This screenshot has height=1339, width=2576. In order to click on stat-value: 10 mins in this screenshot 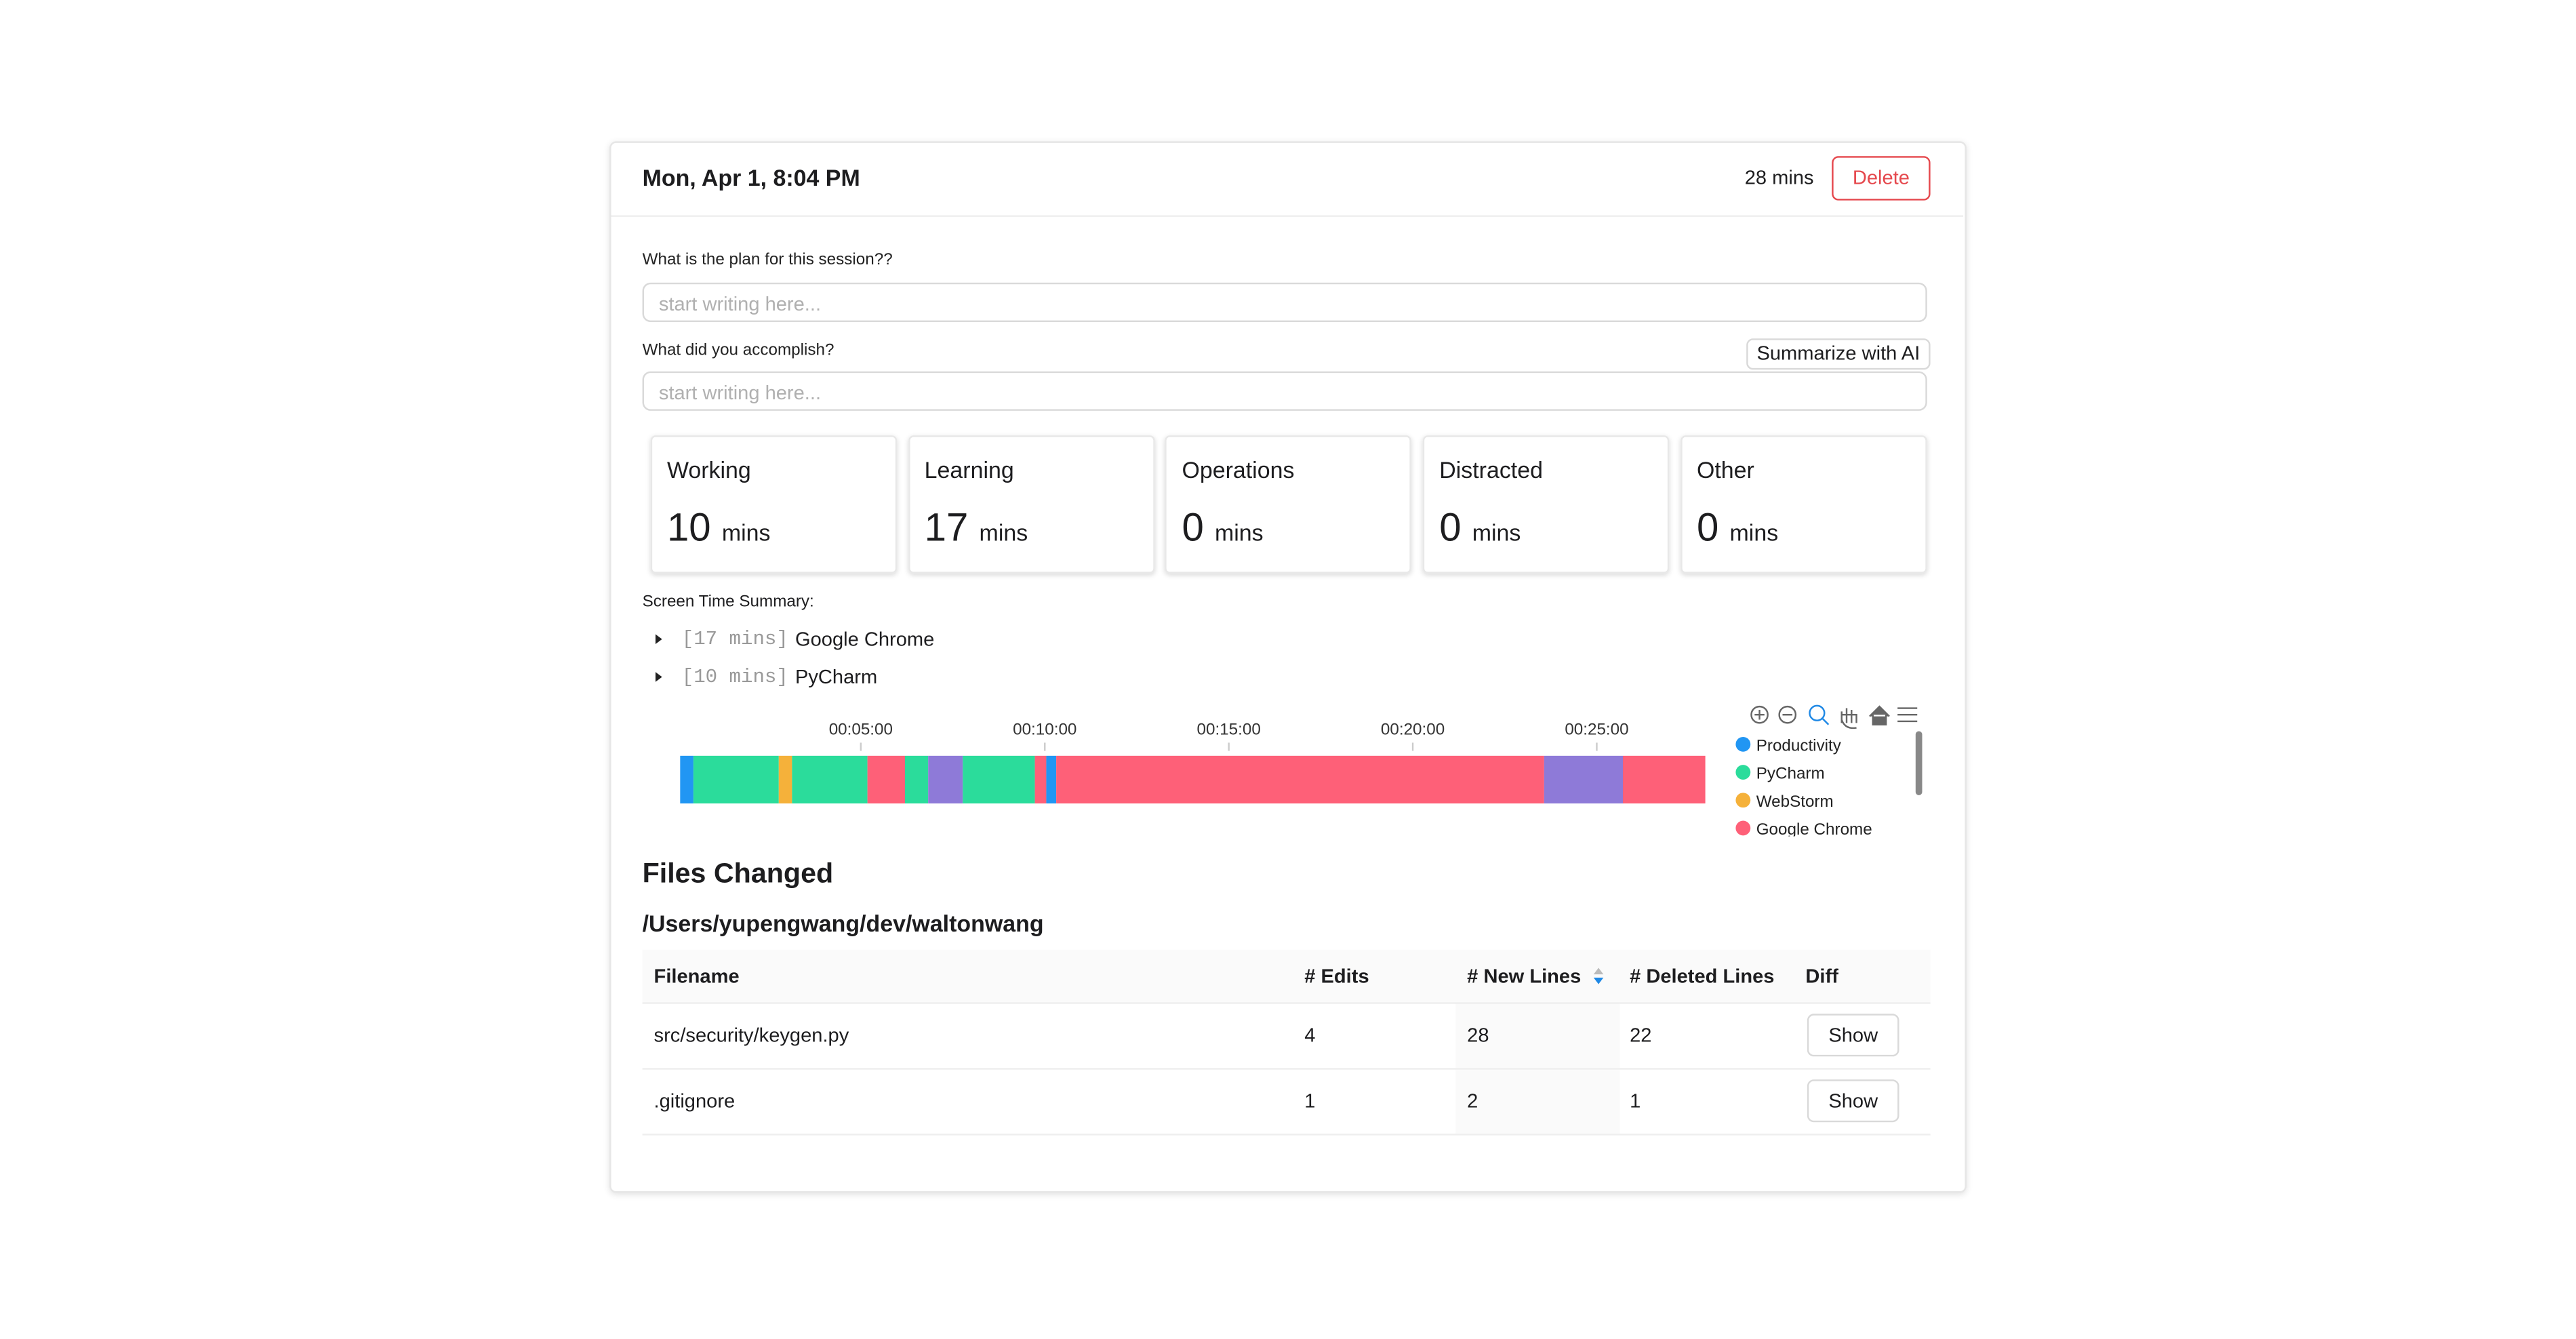, I will do `click(719, 529)`.